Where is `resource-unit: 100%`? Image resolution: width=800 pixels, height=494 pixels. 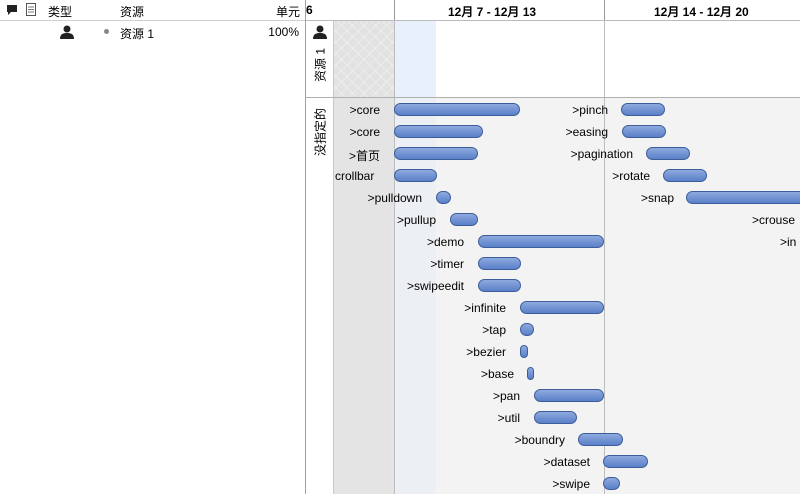 resource-unit: 100% is located at coordinates (283, 32).